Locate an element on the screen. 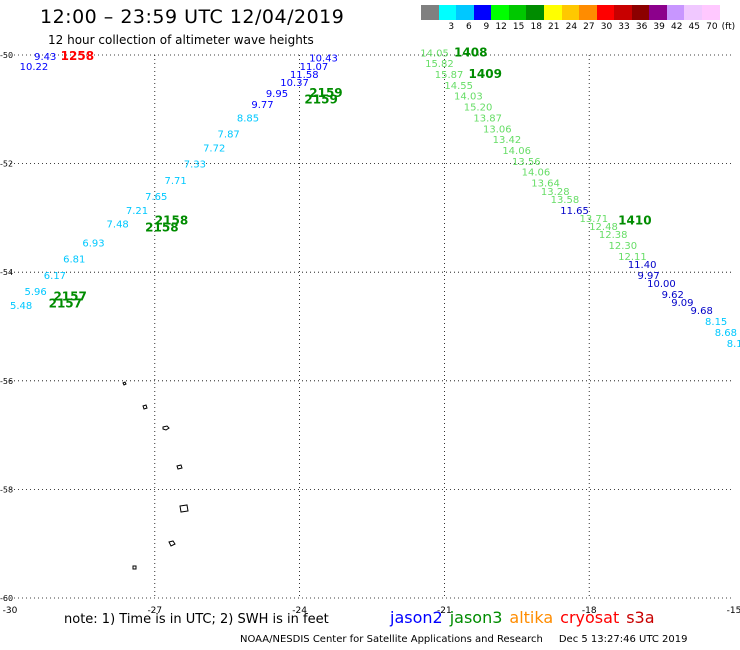 The image size is (740, 650). legend-labels: 3 6 9 12 15 18 21 24 27 30 33 36 39 42 45 70 (ft) is located at coordinates (579, 29).